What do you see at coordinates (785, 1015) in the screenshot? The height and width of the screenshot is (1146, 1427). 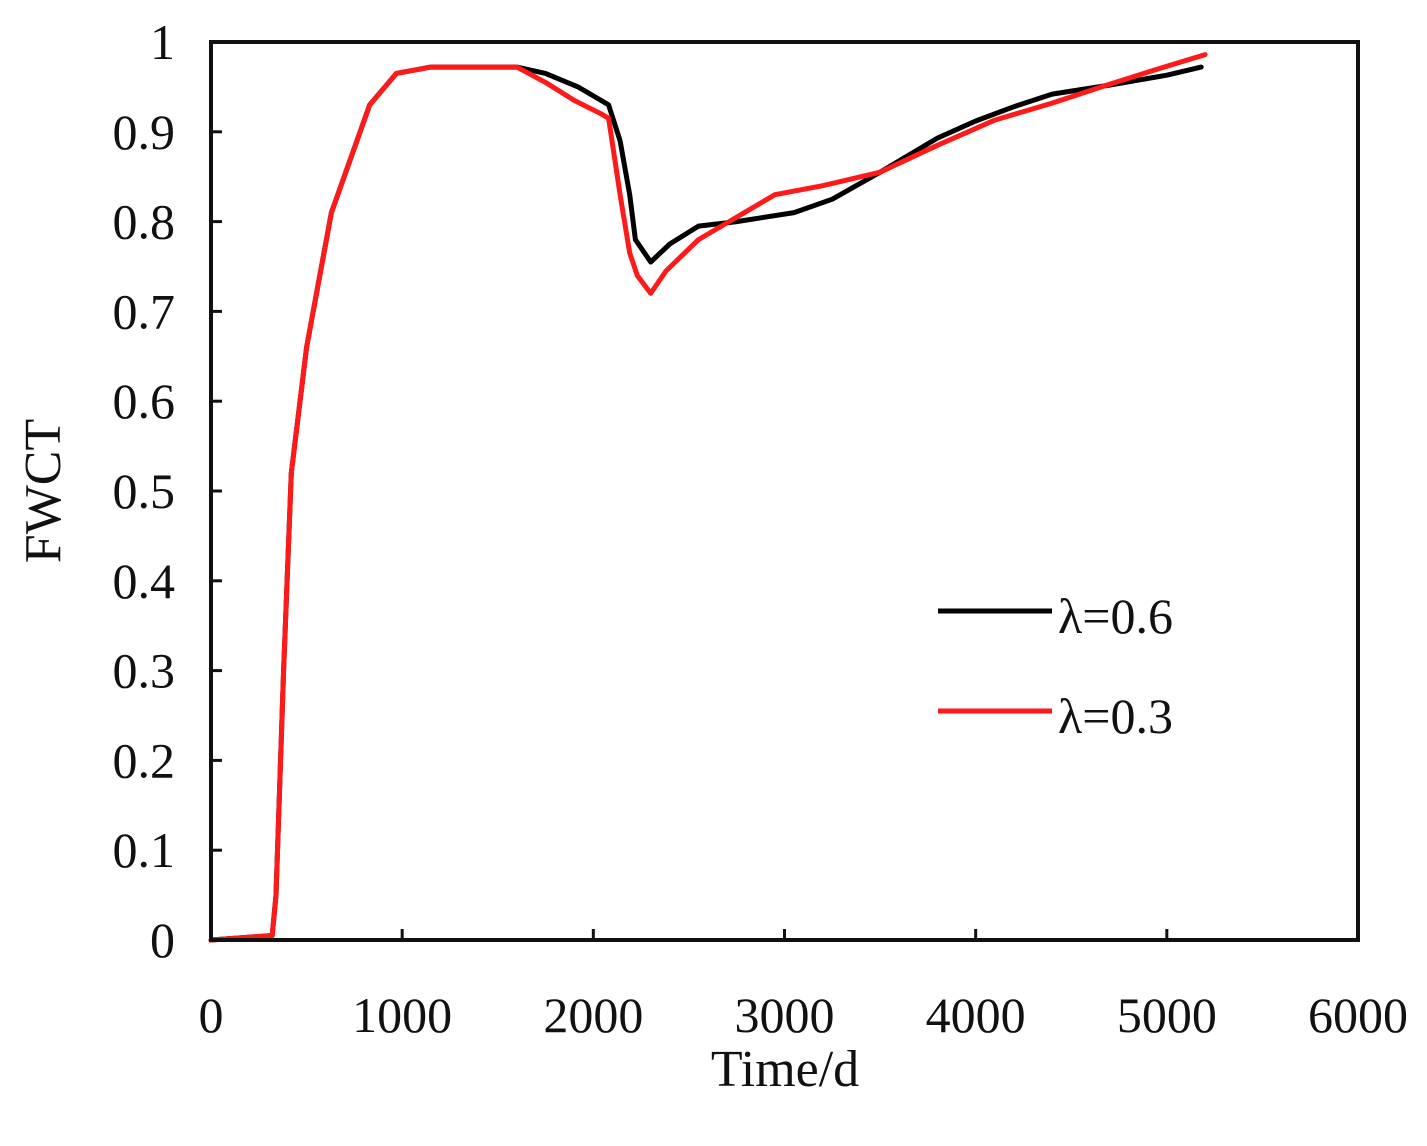 I see `x-tick-label: 3000` at bounding box center [785, 1015].